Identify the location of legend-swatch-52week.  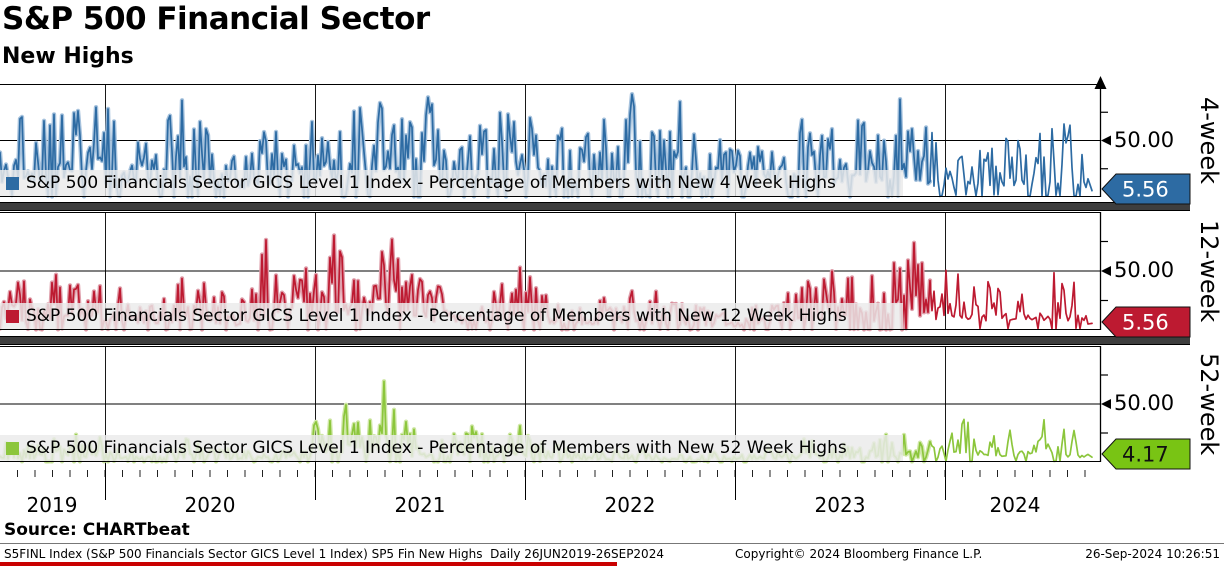
(12, 448).